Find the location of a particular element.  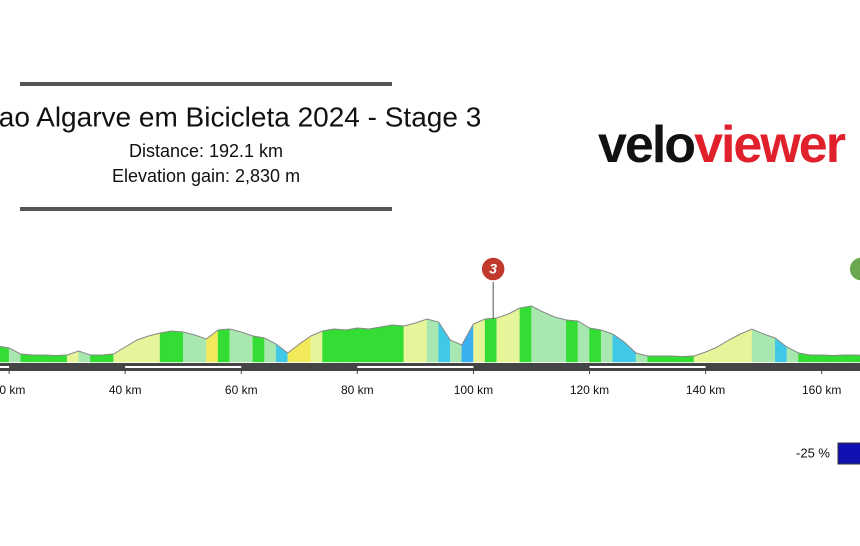

logo: veloviewer is located at coordinates (722, 145).